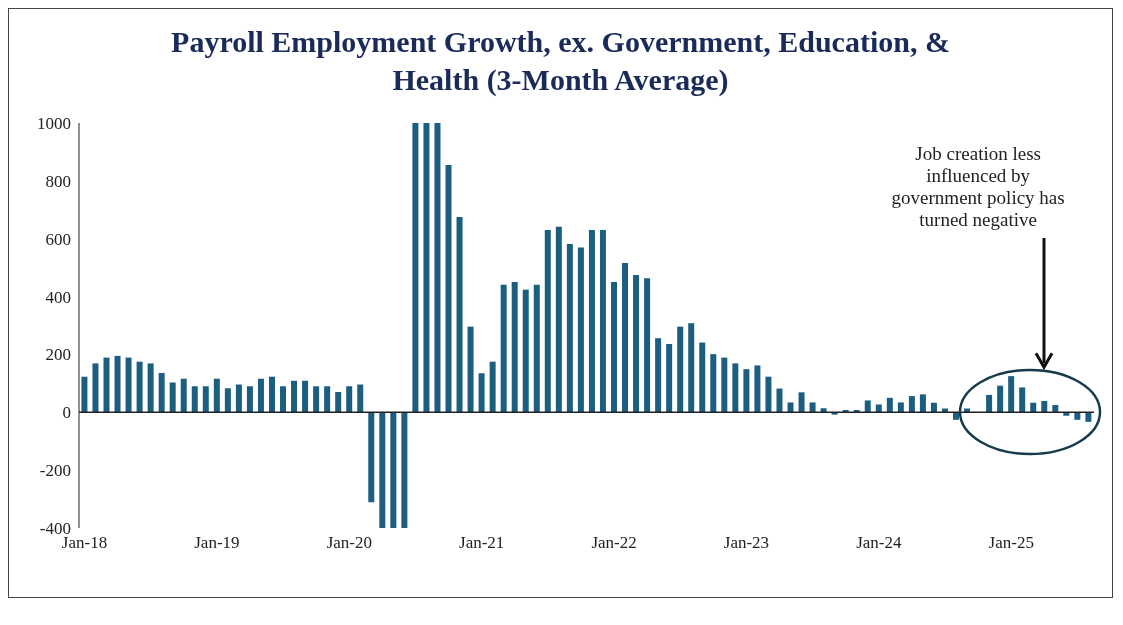  What do you see at coordinates (58, 297) in the screenshot?
I see `y-tick-label: 400` at bounding box center [58, 297].